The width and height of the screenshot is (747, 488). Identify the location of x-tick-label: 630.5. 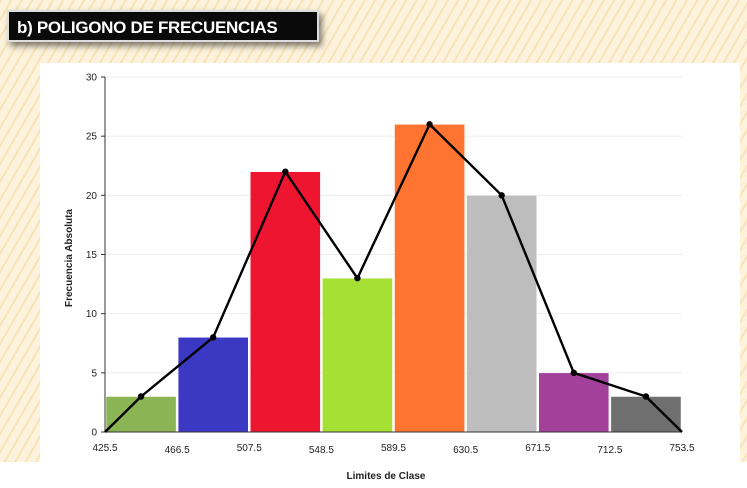
(465, 450).